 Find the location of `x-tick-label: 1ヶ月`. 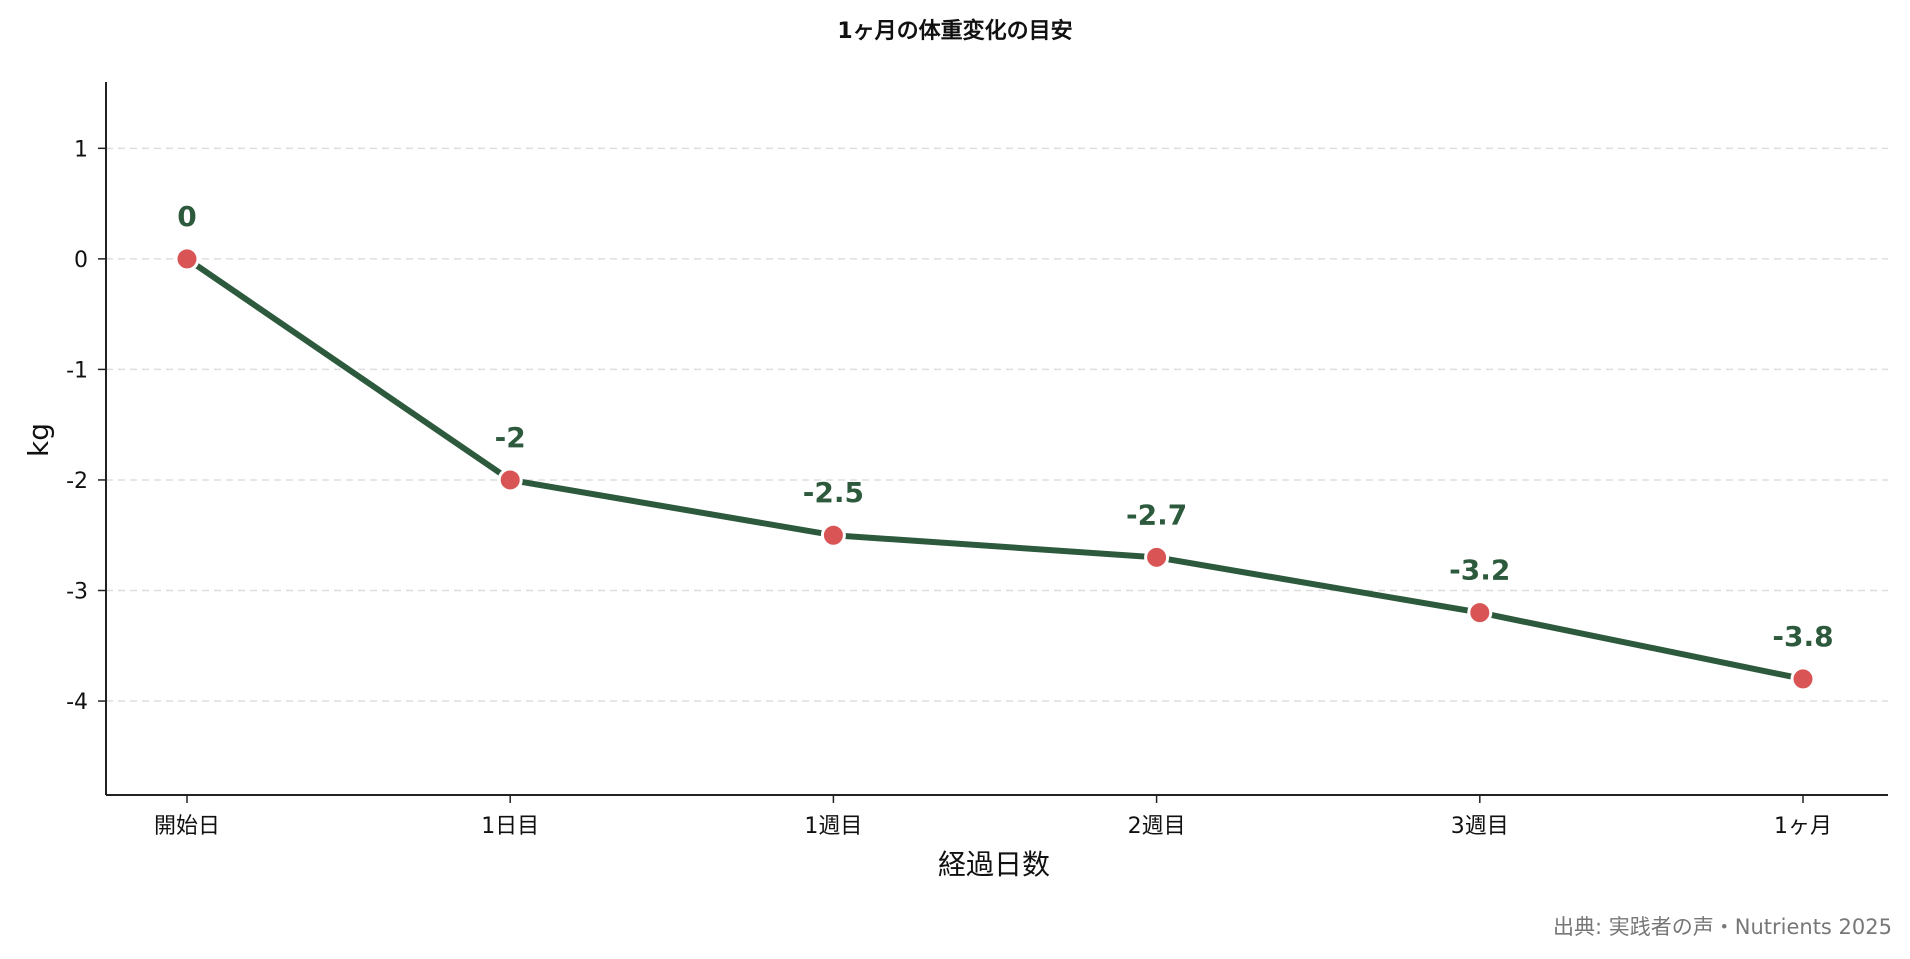

x-tick-label: 1ヶ月 is located at coordinates (1803, 826).